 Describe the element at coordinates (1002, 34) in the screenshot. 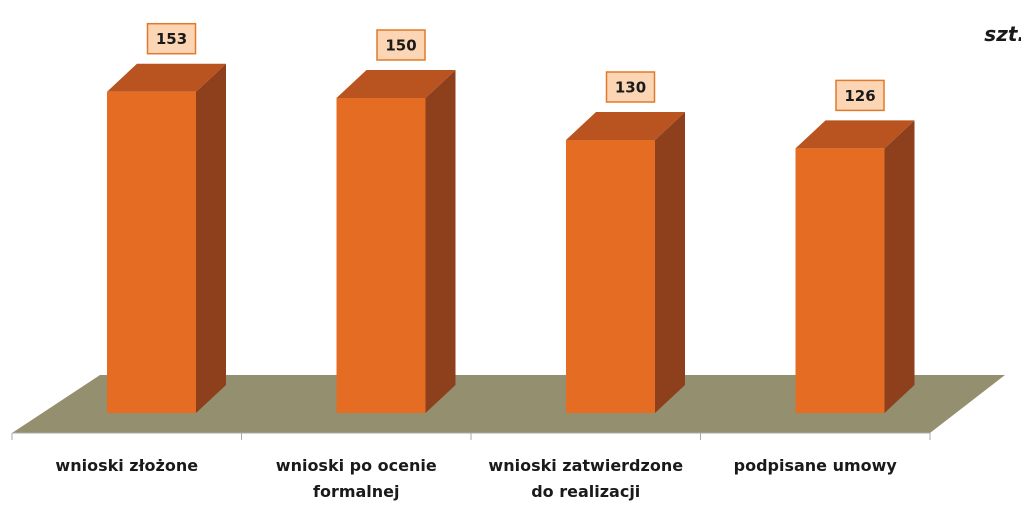

I see `unit-label: szt.` at that location.